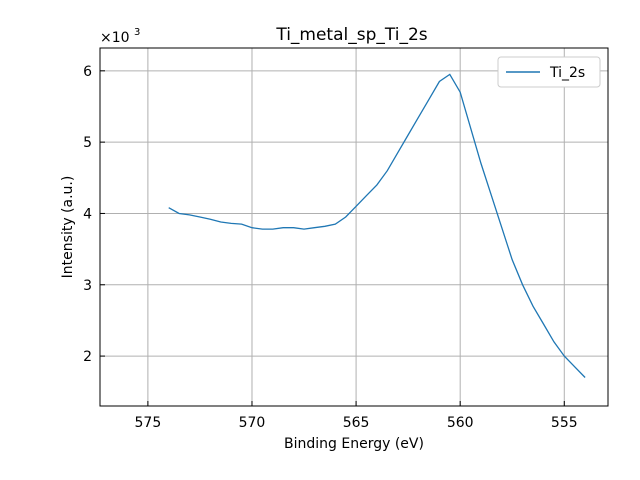 Image resolution: width=640 pixels, height=480 pixels. What do you see at coordinates (148, 423) in the screenshot?
I see `x-tick-label: 575` at bounding box center [148, 423].